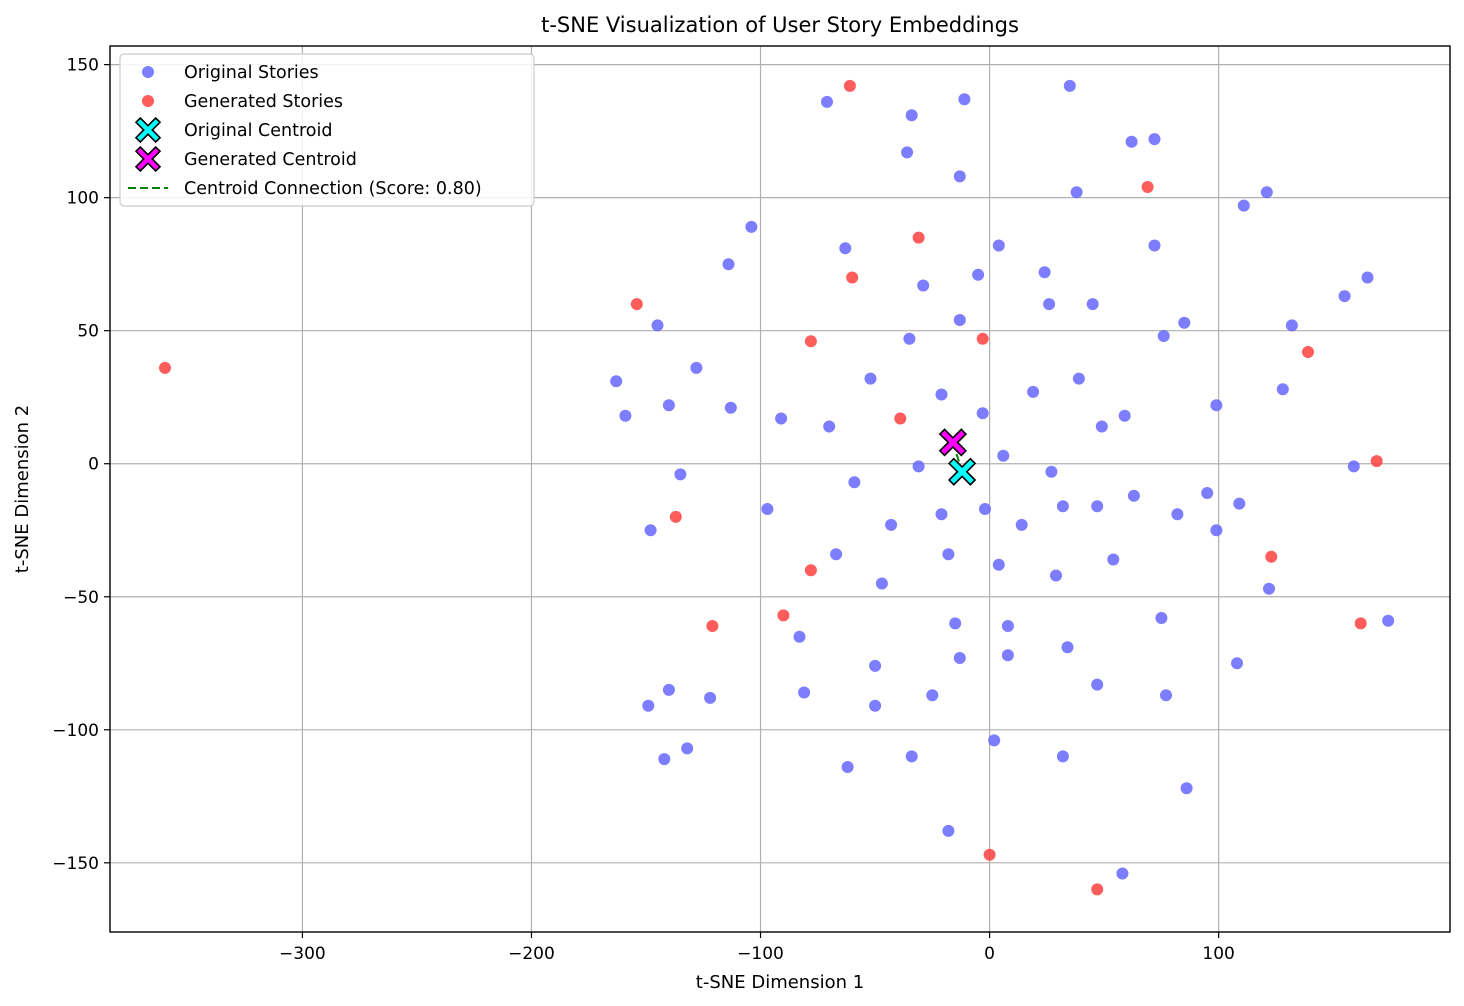 The image size is (1464, 1006). What do you see at coordinates (75, 864) in the screenshot?
I see `y-tick-label: −150` at bounding box center [75, 864].